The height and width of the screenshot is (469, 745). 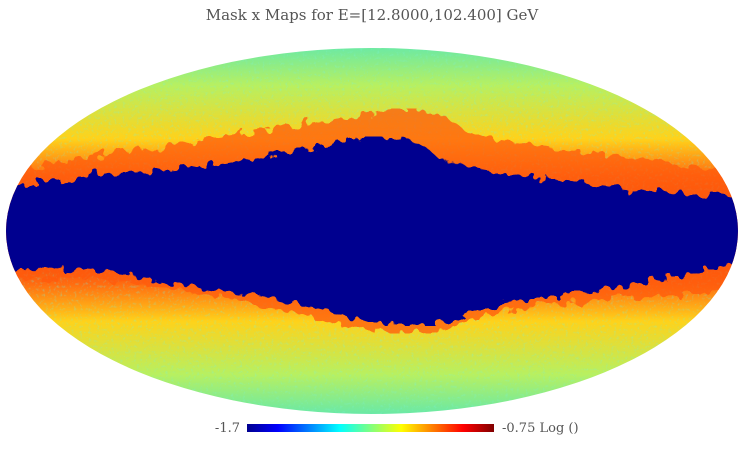 I want to click on colorbar-max-label: -0.75 Log (), so click(x=540, y=428).